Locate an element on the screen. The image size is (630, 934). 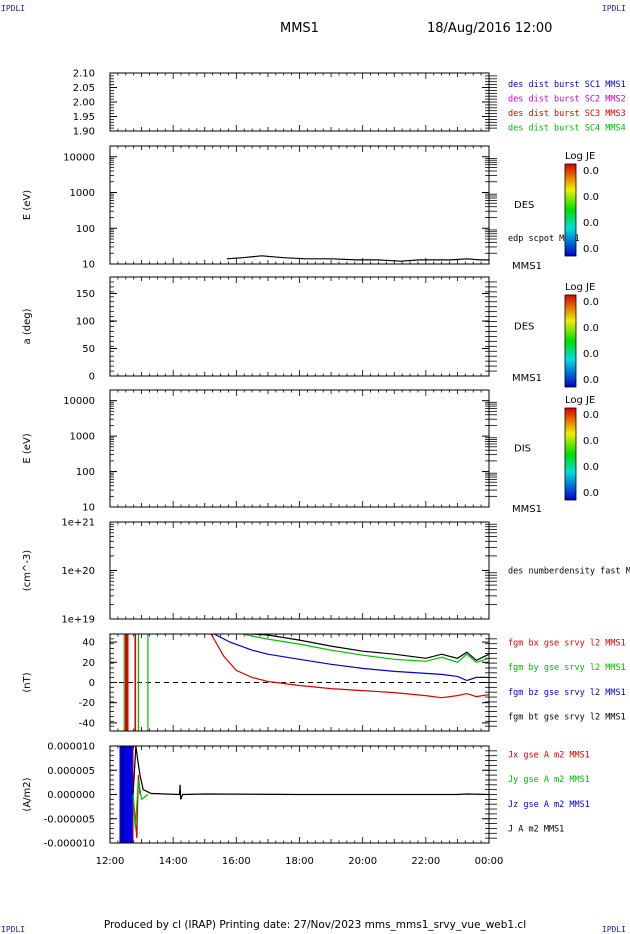
y-tick-label: -20 is located at coordinates (87, 703).